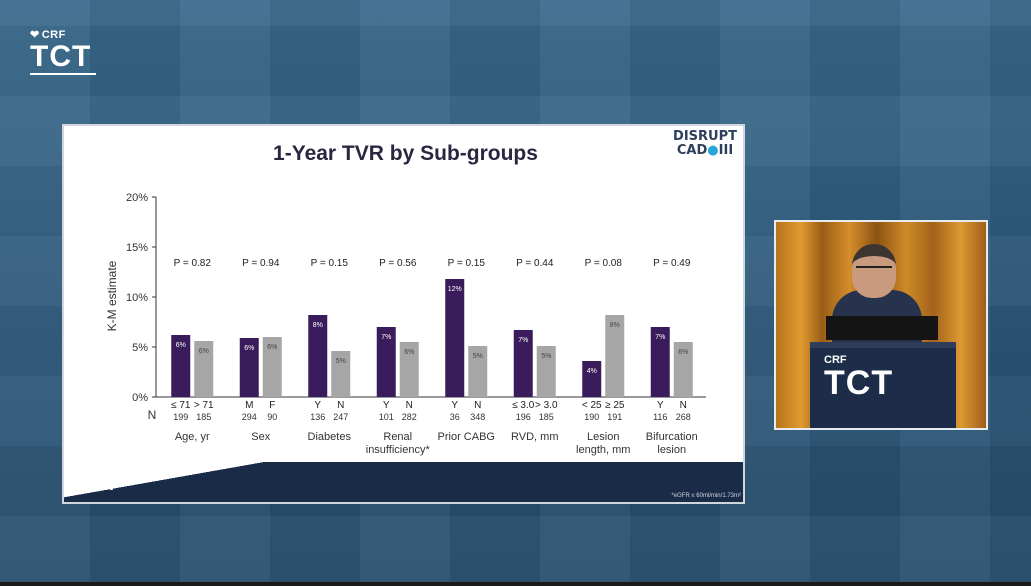 The width and height of the screenshot is (1031, 586). Describe the element at coordinates (523, 405) in the screenshot. I see `bar-category-label: ≤ 3.0` at that location.